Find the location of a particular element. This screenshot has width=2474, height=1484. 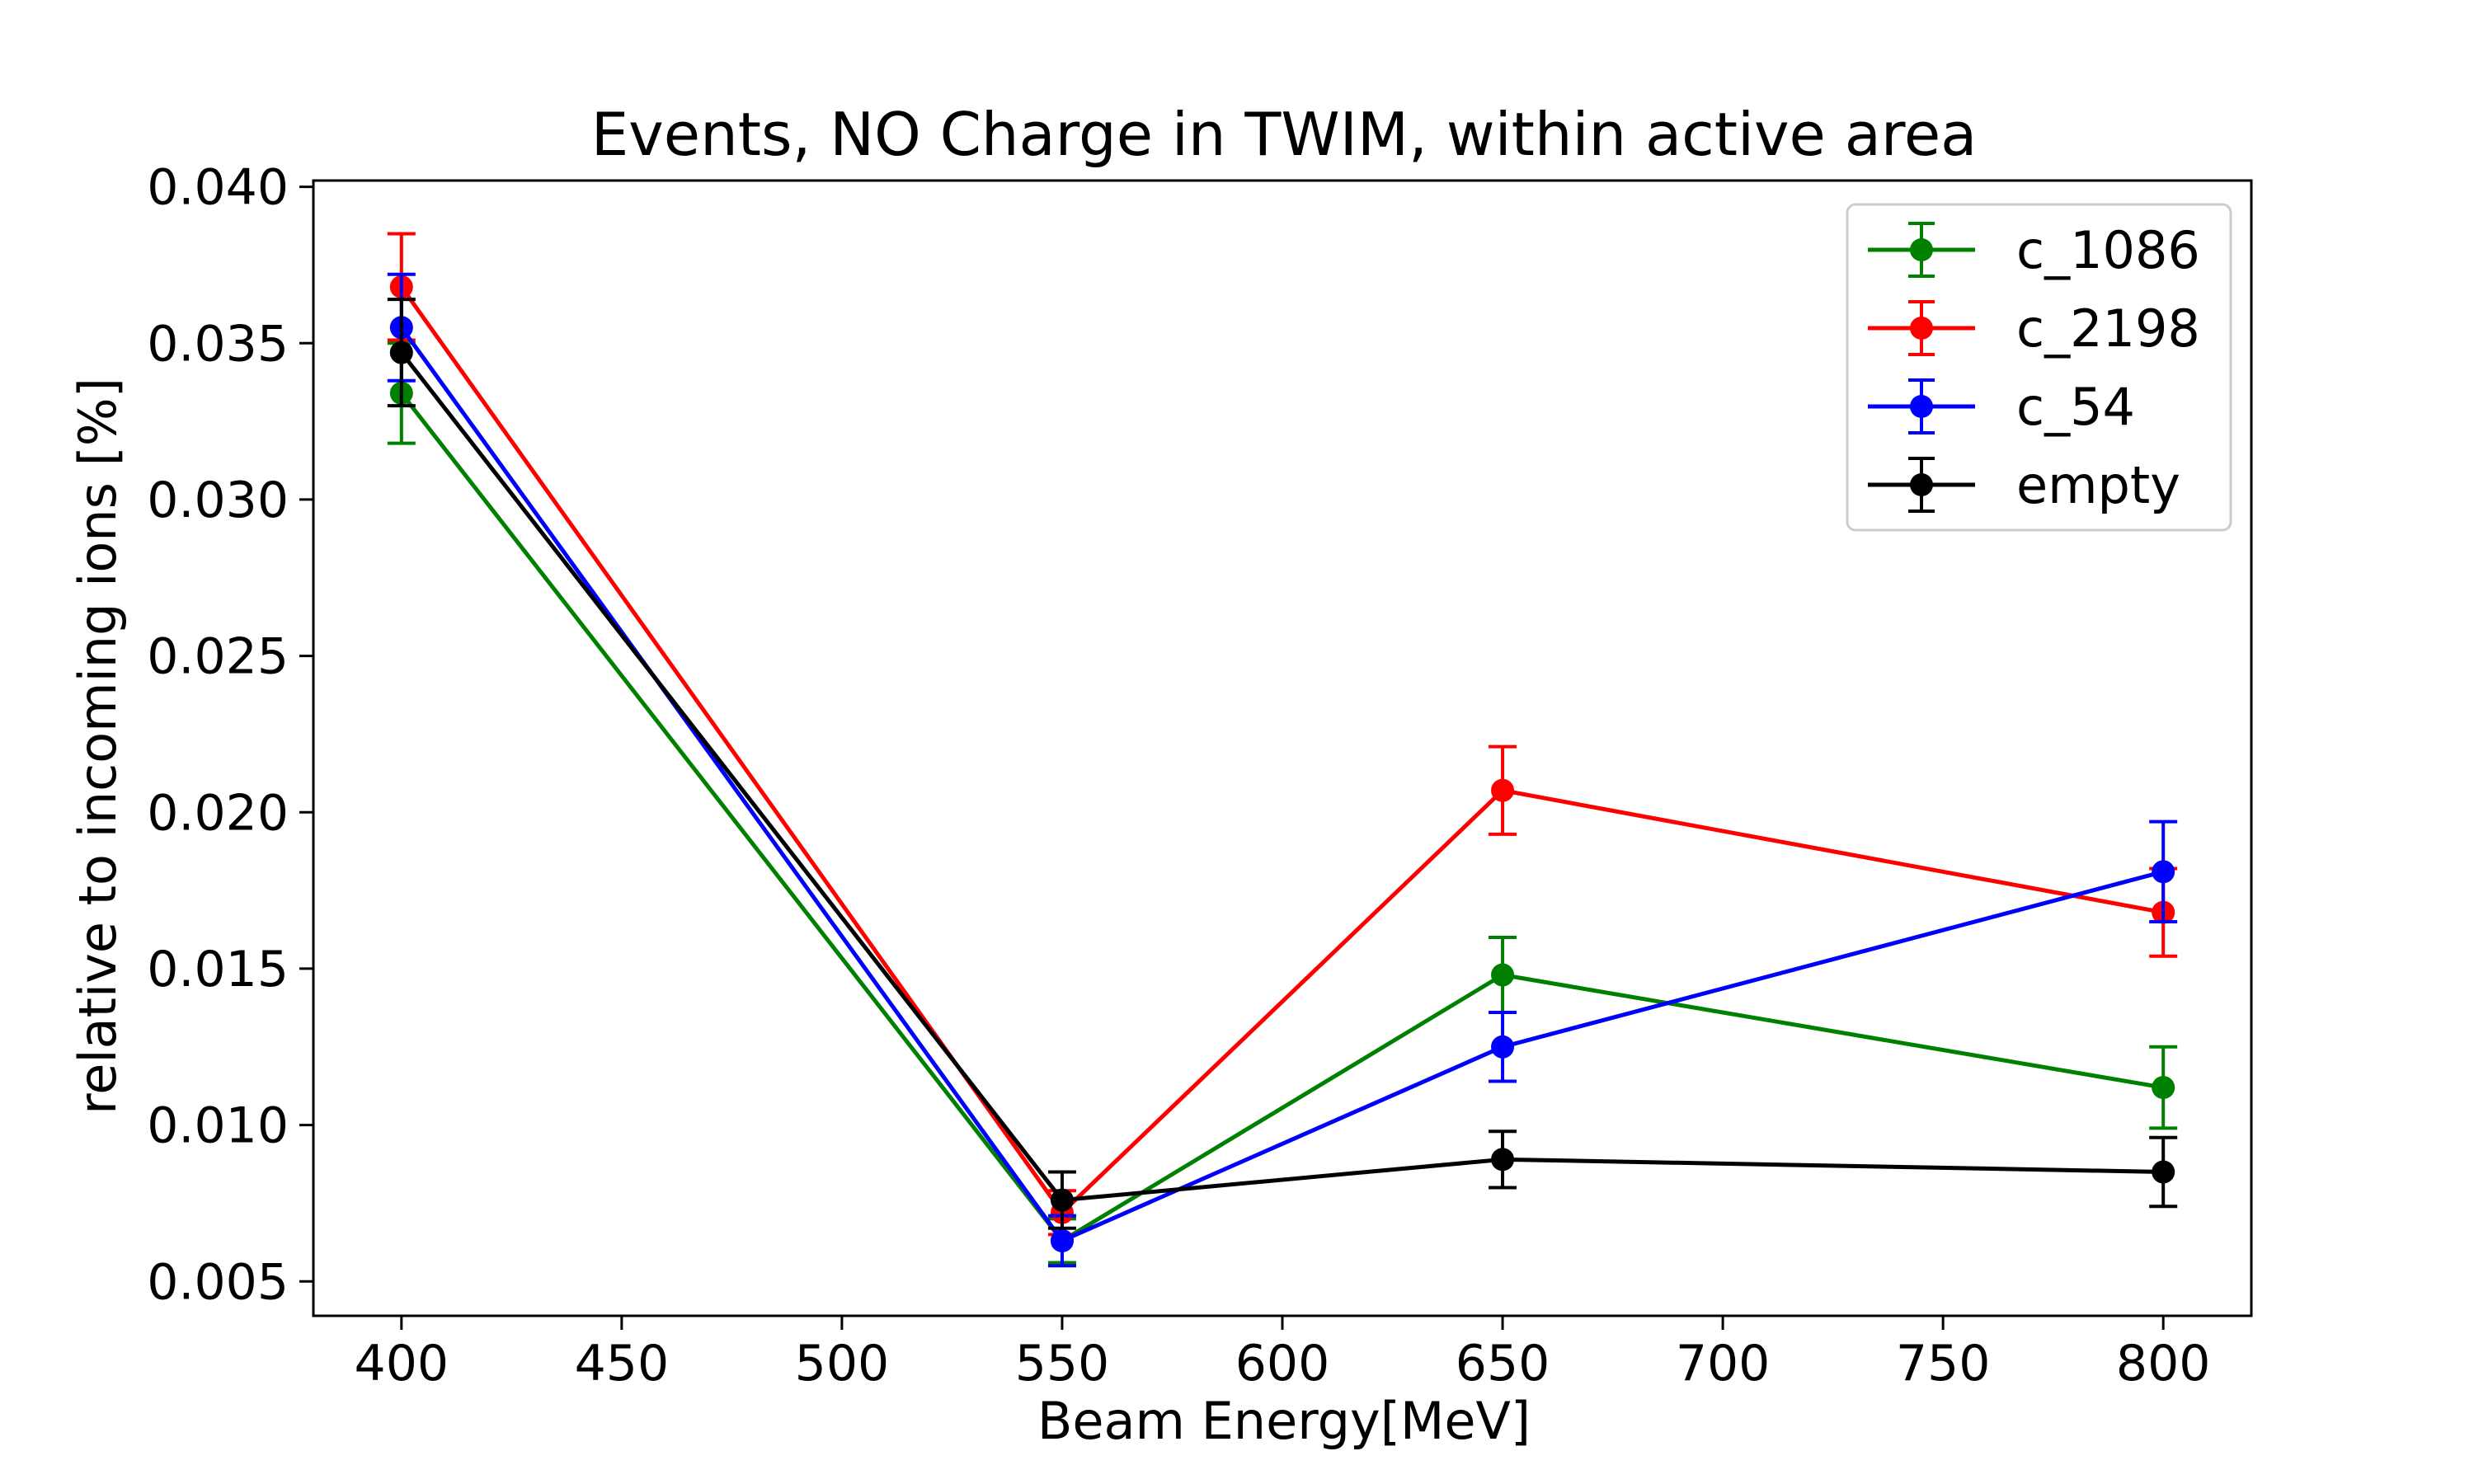

x-tick-label: 750 is located at coordinates (1943, 1363).